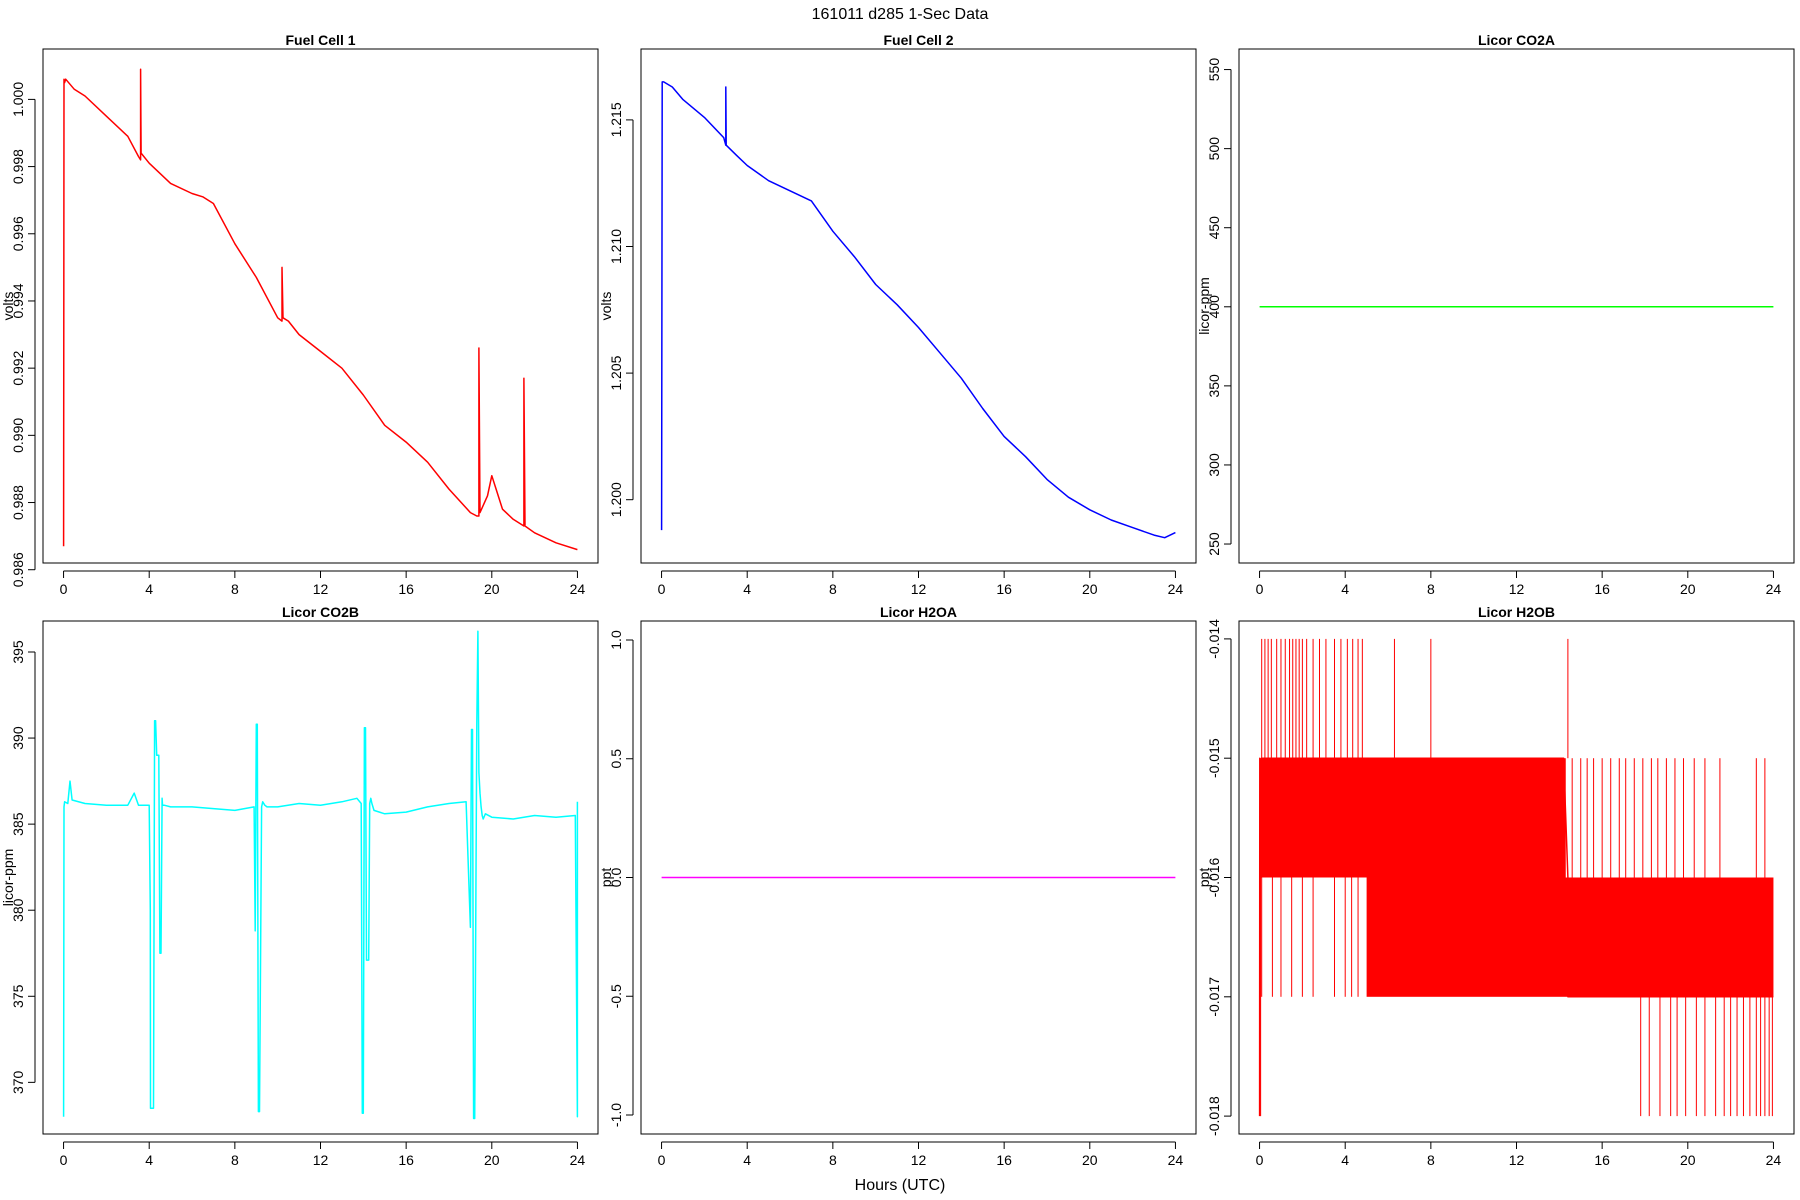 The width and height of the screenshot is (1800, 1200). Describe the element at coordinates (616, 246) in the screenshot. I see `y-tick-label: 1.210` at that location.